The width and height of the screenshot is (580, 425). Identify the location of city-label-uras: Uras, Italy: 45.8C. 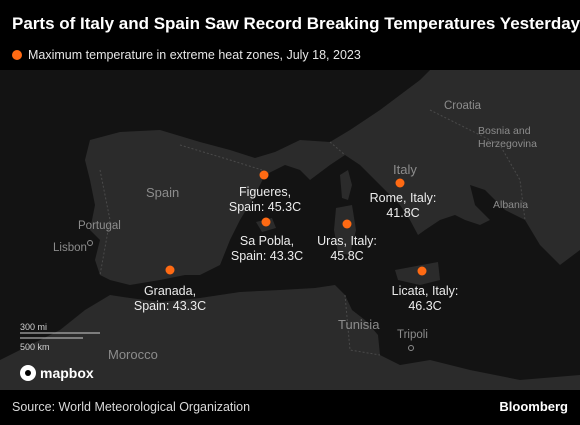
(347, 249).